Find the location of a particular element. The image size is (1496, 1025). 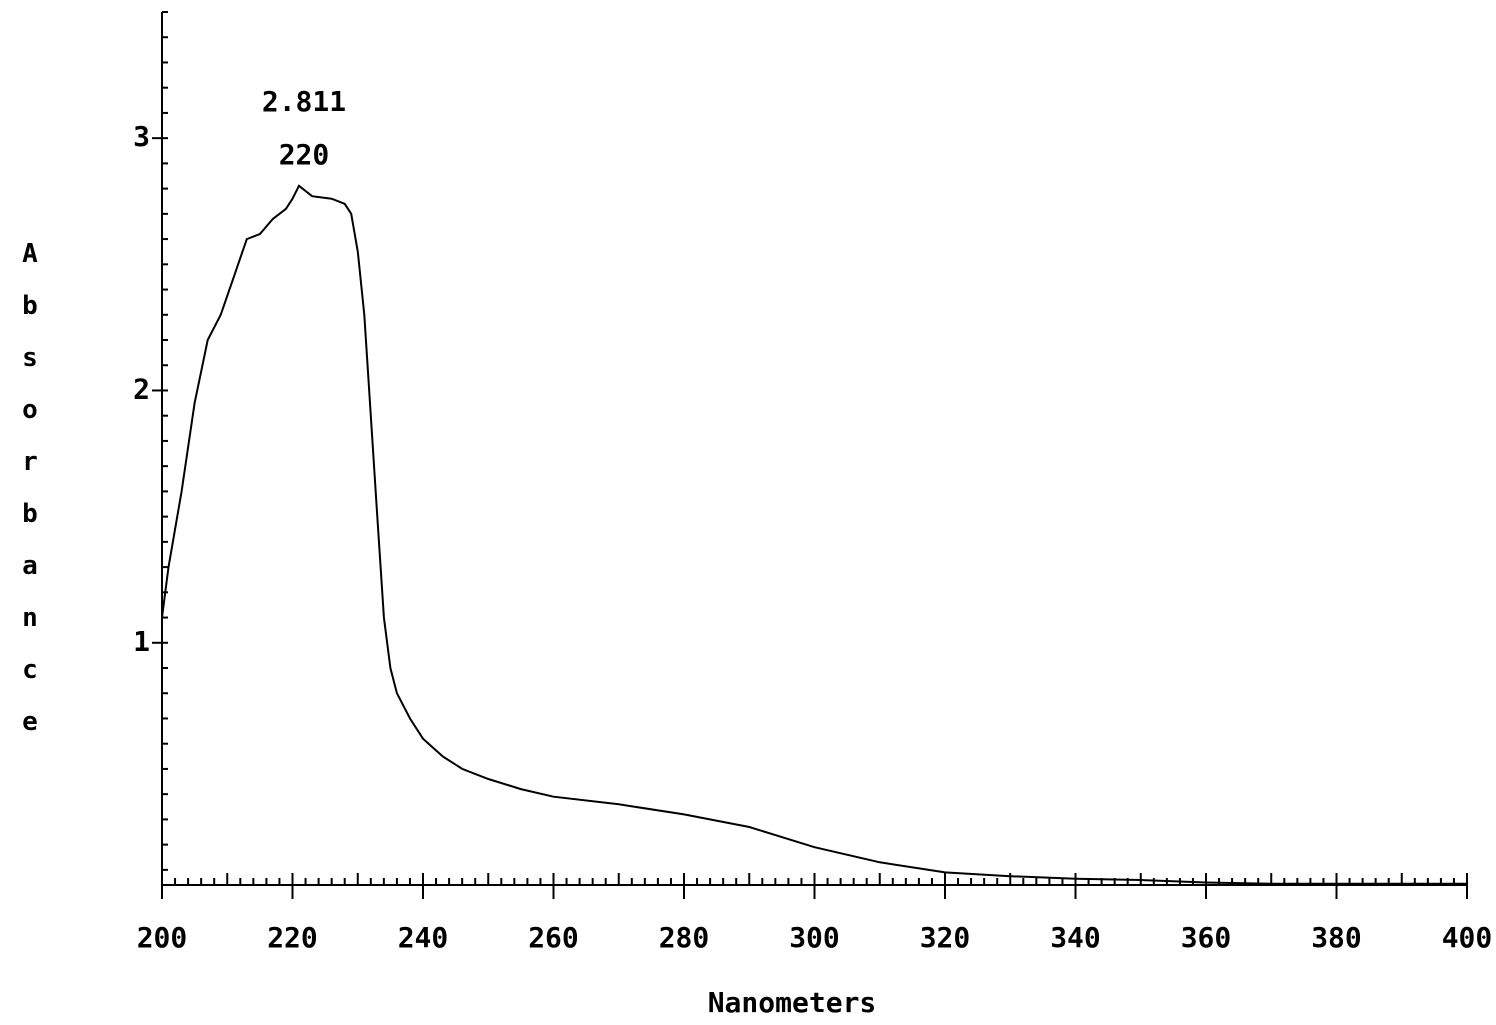

x-tick-label: 240 is located at coordinates (423, 937).